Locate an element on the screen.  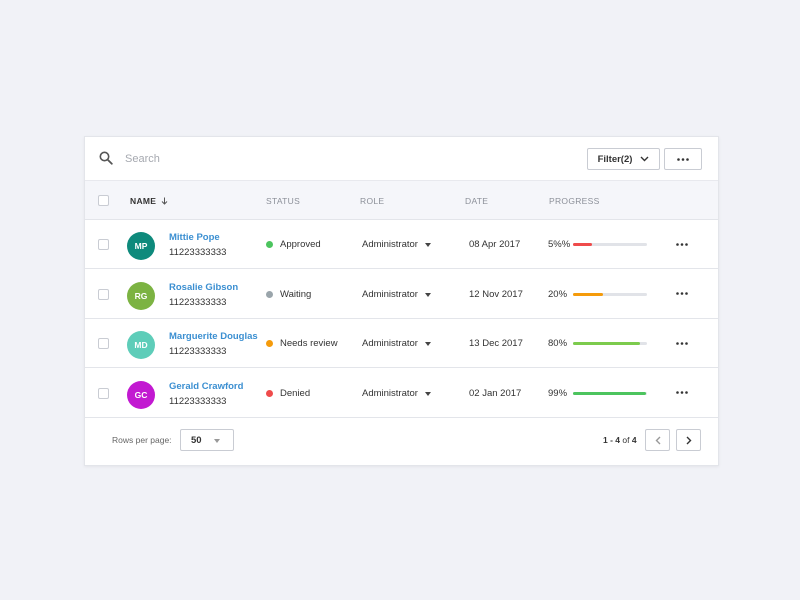
search-input is located at coordinates (275, 159).